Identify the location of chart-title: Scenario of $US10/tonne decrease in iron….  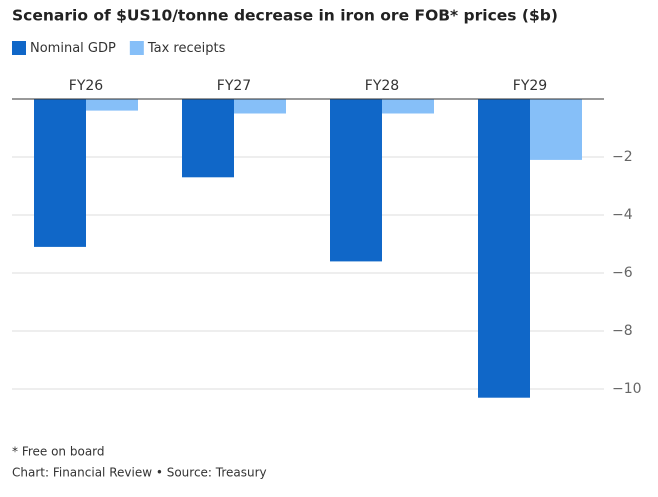
(285, 16).